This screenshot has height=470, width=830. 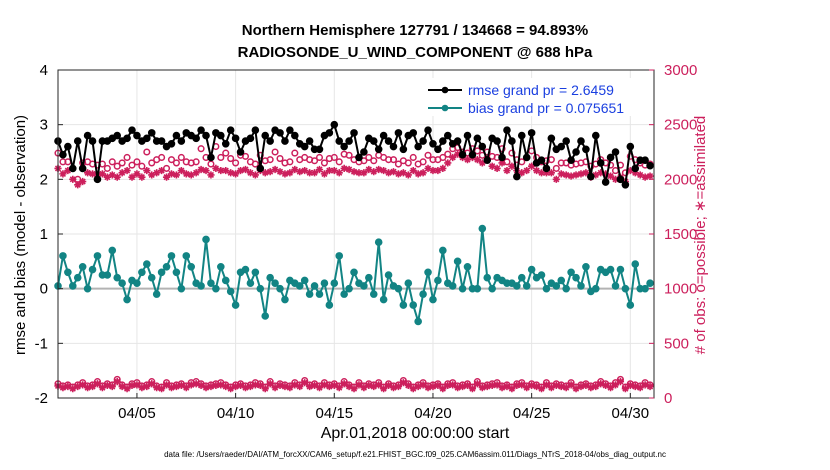 What do you see at coordinates (41, 343) in the screenshot?
I see `y-tick-label-left: -1` at bounding box center [41, 343].